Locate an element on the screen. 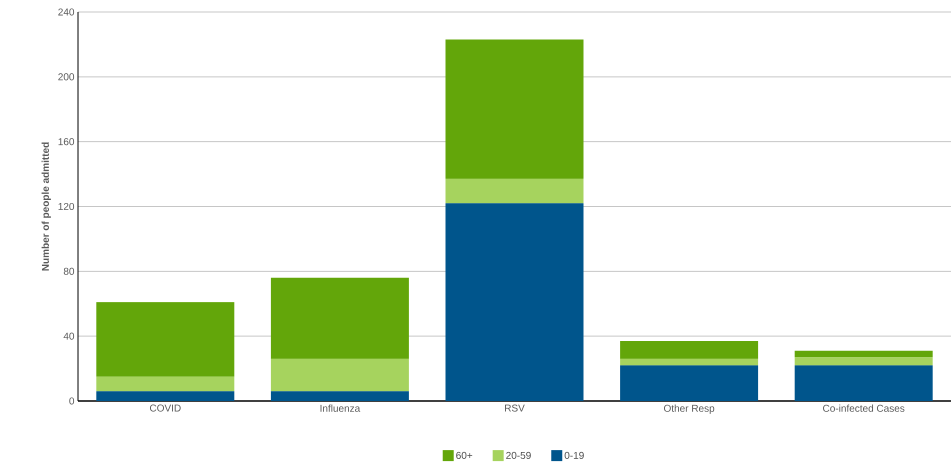 The height and width of the screenshot is (473, 951). y-tick-label: 0 is located at coordinates (71, 401).